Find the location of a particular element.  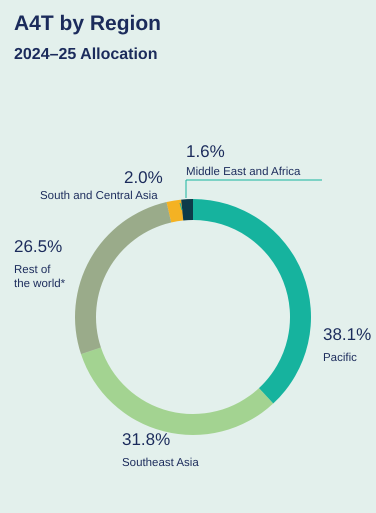

data-label: 31.8% is located at coordinates (146, 439).